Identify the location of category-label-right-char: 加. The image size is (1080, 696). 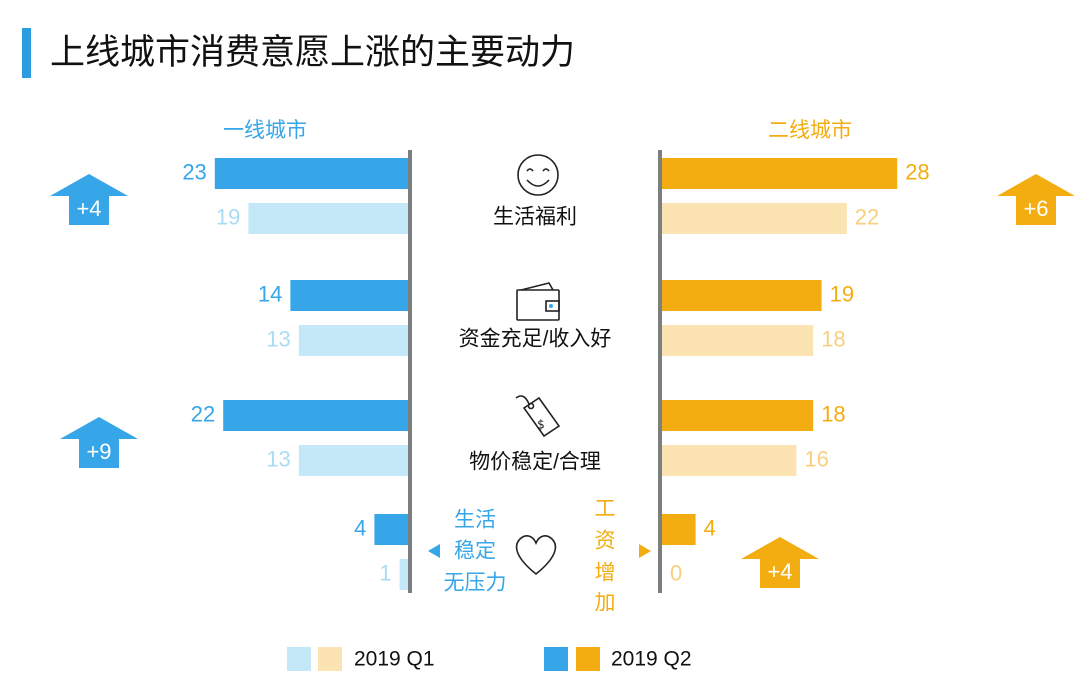
(605, 603).